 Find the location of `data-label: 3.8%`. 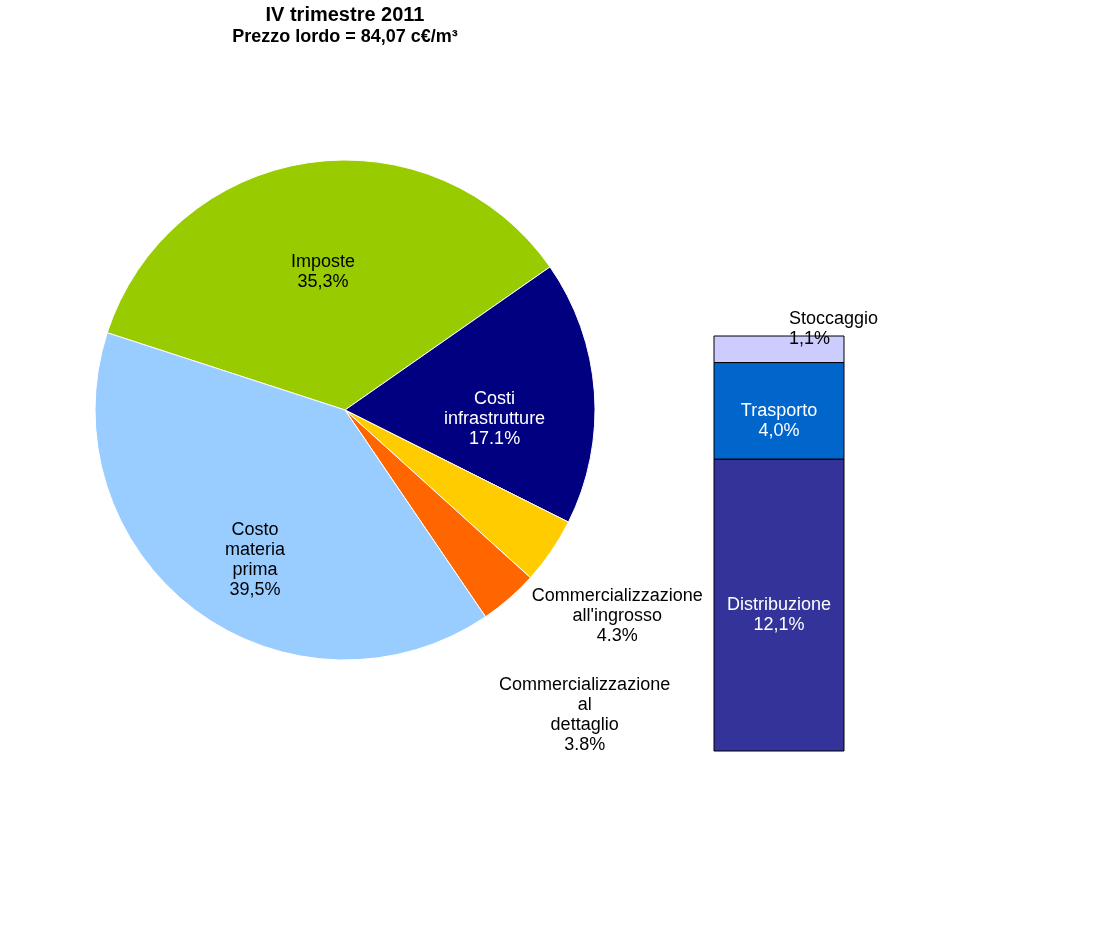

data-label: 3.8% is located at coordinates (585, 744).